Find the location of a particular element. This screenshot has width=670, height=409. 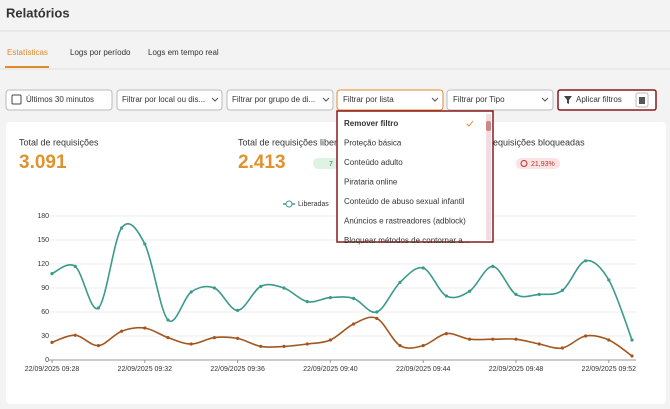

x-tick-label: 22/09/2025 09:48 is located at coordinates (516, 369).